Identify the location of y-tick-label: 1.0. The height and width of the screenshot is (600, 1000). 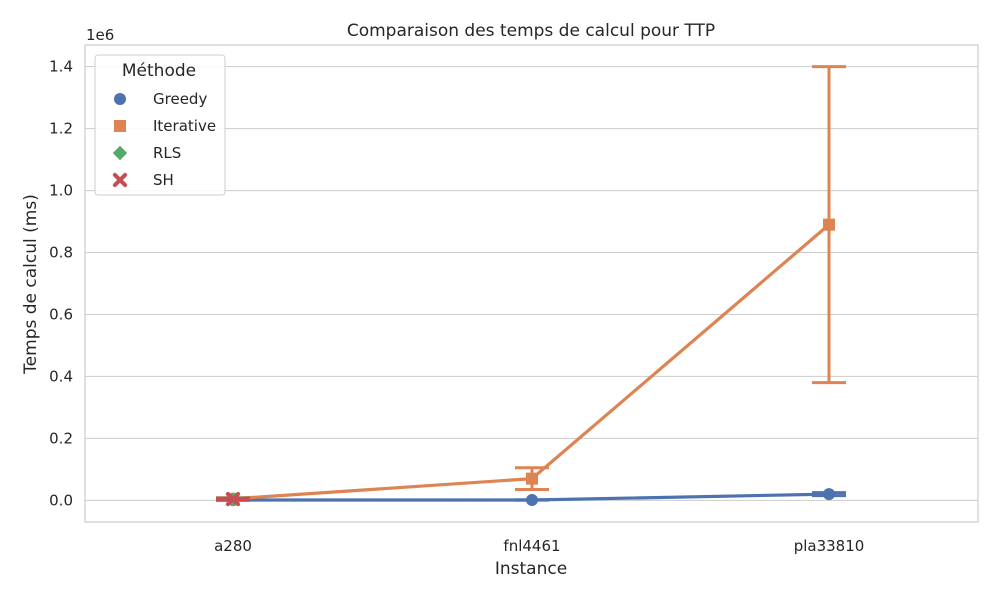
(61, 191).